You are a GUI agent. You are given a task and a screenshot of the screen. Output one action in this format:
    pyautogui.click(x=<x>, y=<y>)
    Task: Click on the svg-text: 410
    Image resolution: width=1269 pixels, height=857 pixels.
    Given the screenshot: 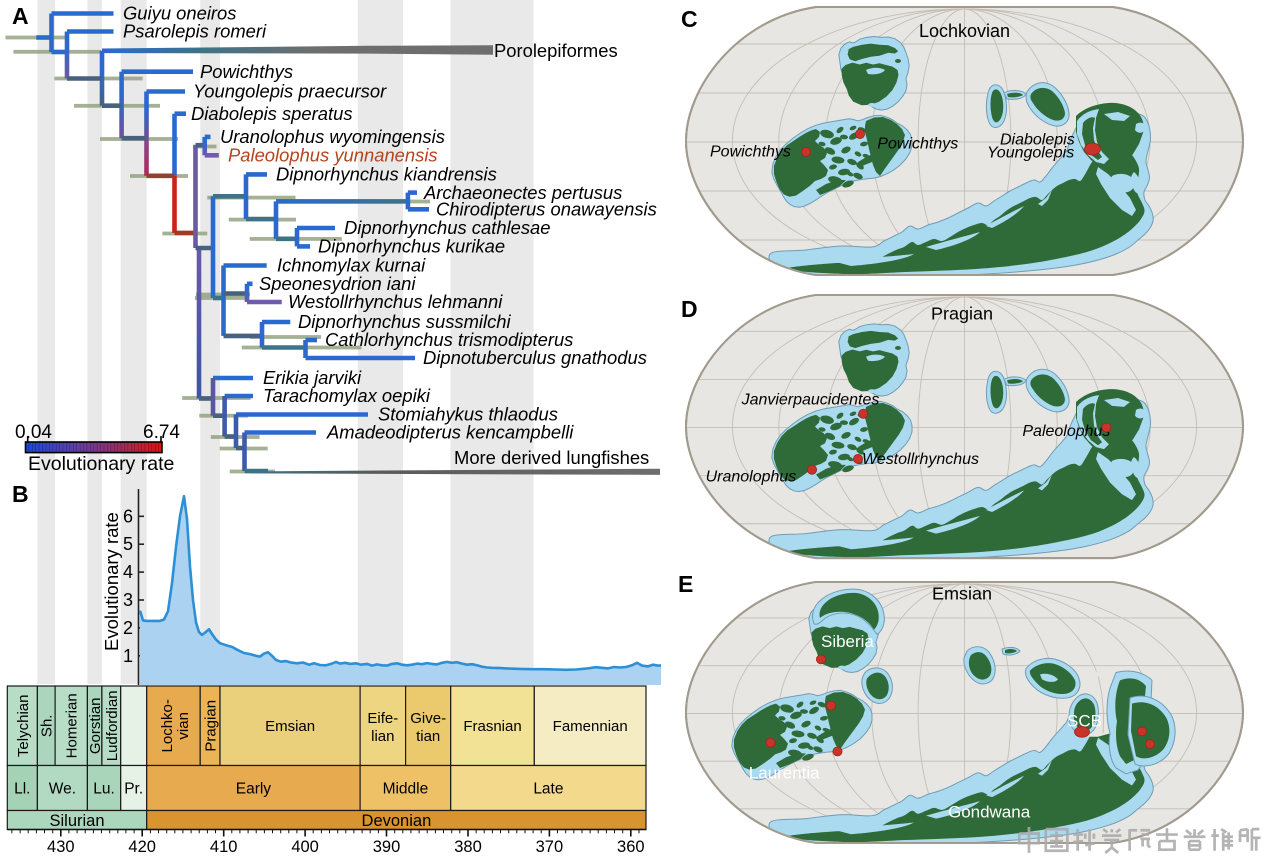 What is the action you would take?
    pyautogui.click(x=224, y=847)
    